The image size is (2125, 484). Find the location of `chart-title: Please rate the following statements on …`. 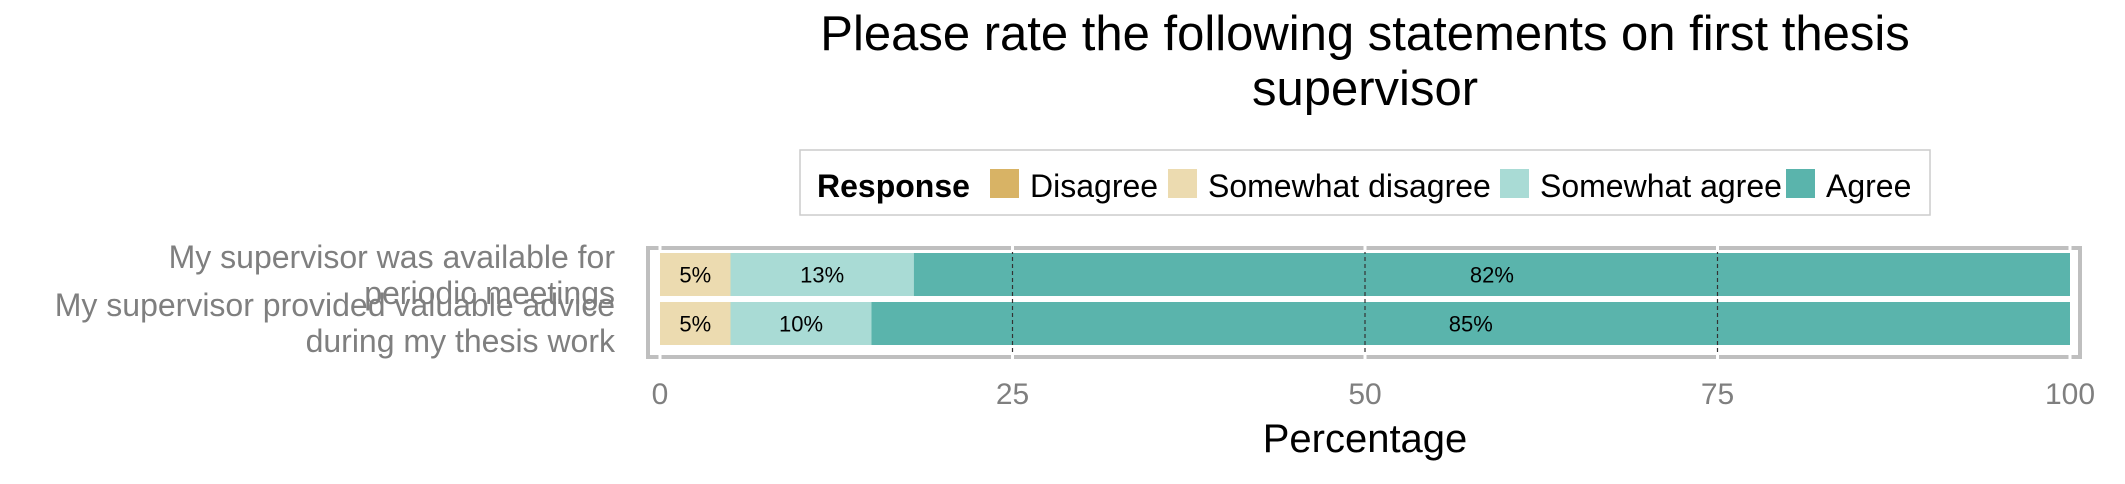

chart-title: Please rate the following statements on … is located at coordinates (1364, 61).